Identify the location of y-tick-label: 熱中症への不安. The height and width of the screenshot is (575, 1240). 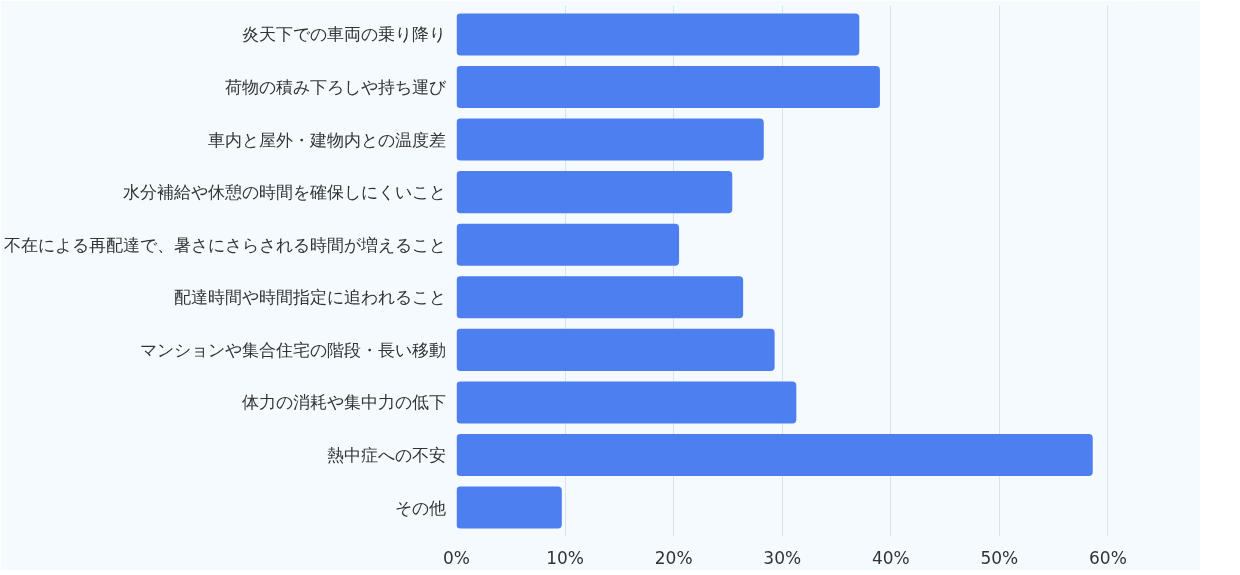
(386, 455).